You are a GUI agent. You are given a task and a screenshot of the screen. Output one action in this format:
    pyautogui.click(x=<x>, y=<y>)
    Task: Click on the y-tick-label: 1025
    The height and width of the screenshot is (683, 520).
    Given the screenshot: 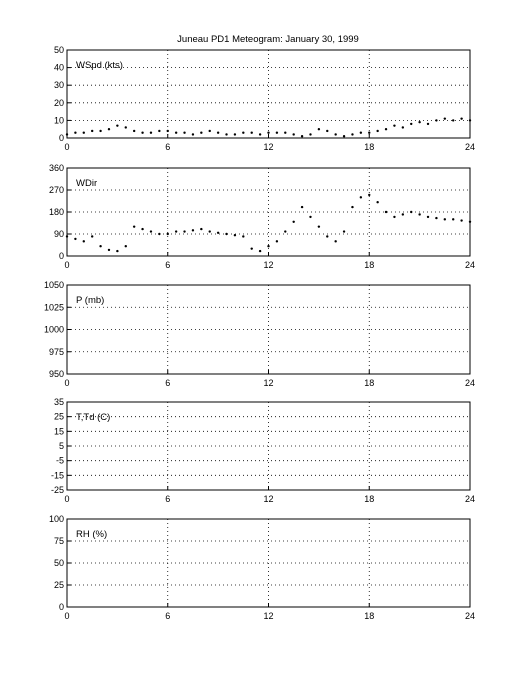 What is the action you would take?
    pyautogui.click(x=54, y=307)
    